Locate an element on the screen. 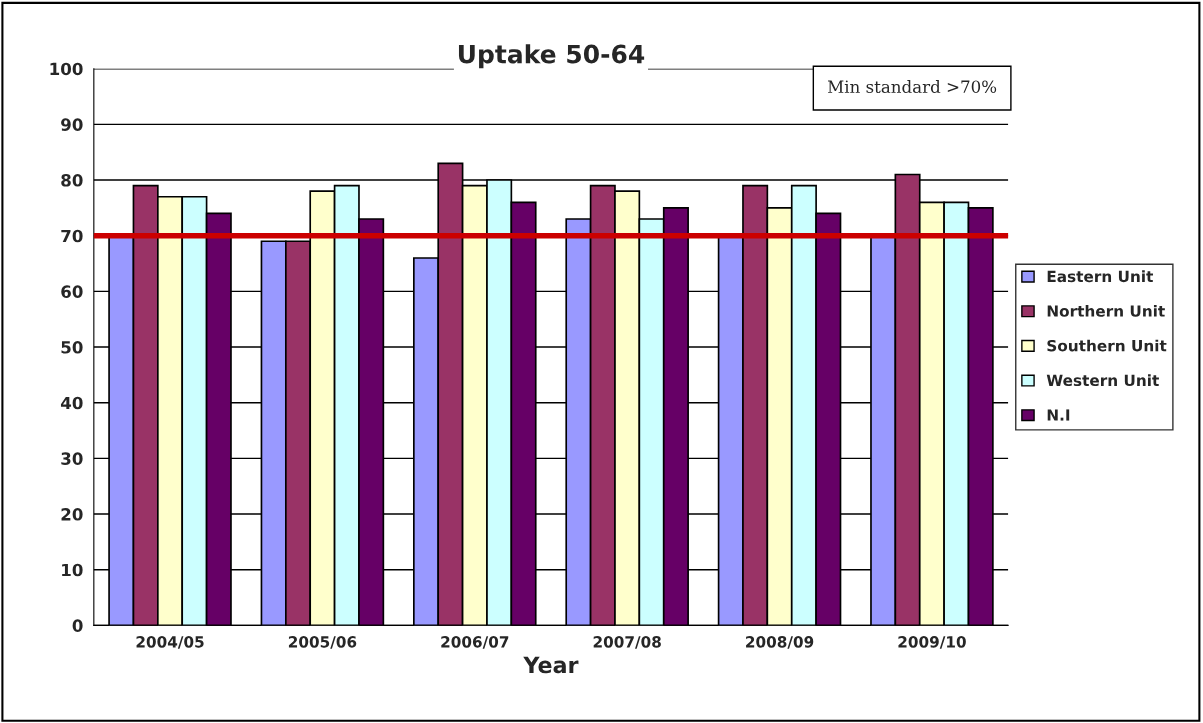  x-tick-label: 2007/08 is located at coordinates (627, 642).